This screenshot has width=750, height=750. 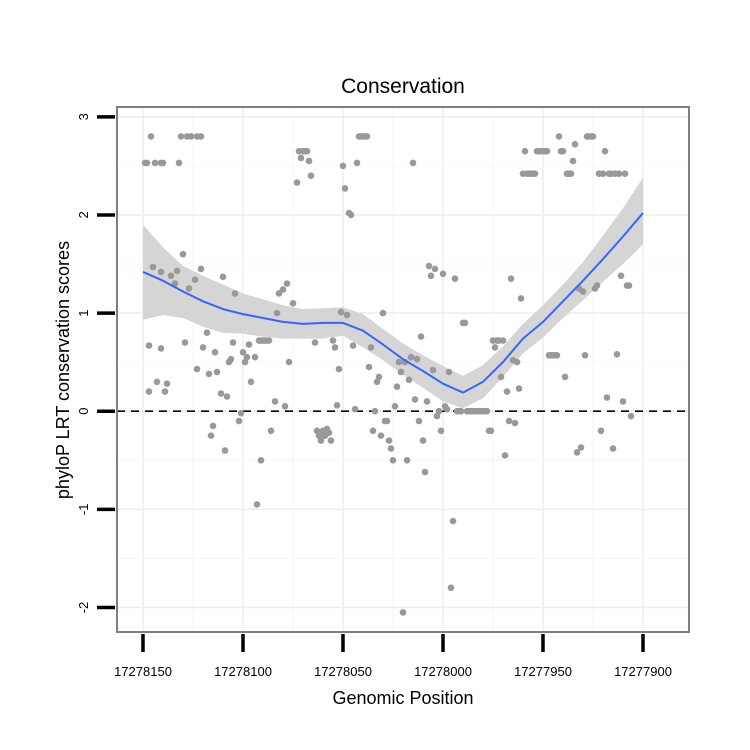 What do you see at coordinates (443, 671) in the screenshot?
I see `x-tick-label: 17278000` at bounding box center [443, 671].